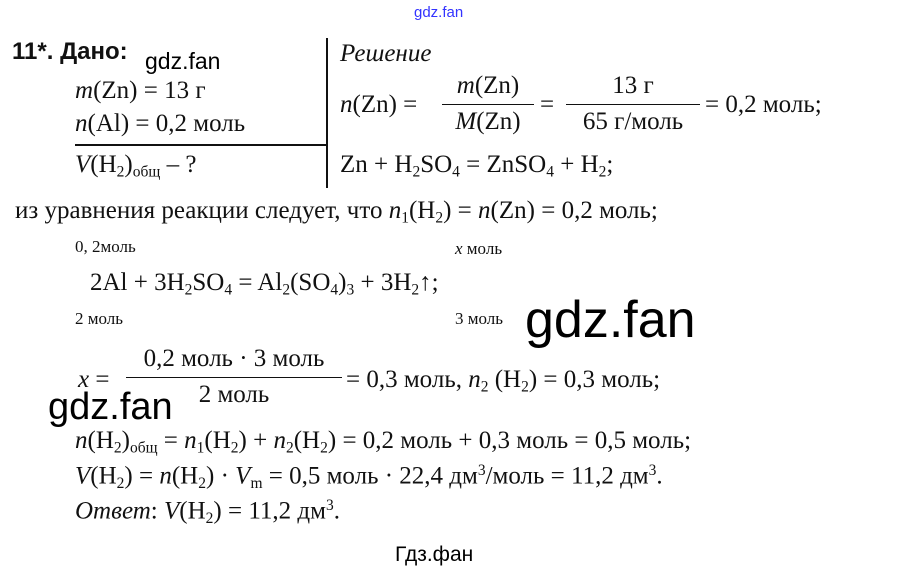 This screenshot has height=578, width=900. Describe the element at coordinates (576, 164) in the screenshot. I see `text-segment: + H` at that location.